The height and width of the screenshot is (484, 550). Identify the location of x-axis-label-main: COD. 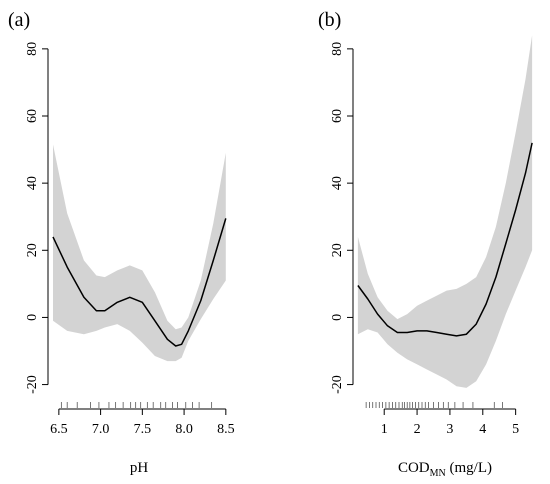
(414, 468).